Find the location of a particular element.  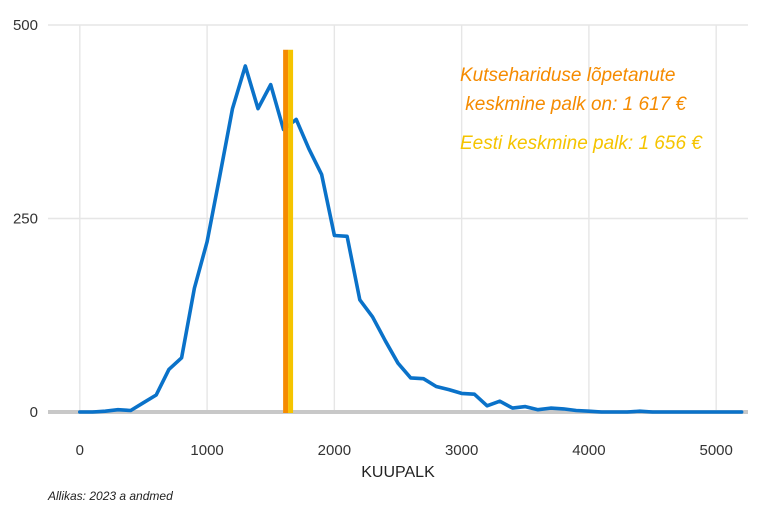

x-tick-label-3: 3000 is located at coordinates (461, 450).